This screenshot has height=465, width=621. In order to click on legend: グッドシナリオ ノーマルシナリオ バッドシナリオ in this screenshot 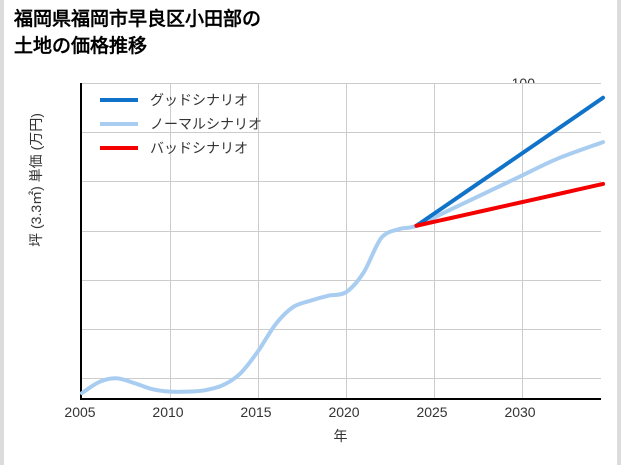, I will do `click(205, 124)`.